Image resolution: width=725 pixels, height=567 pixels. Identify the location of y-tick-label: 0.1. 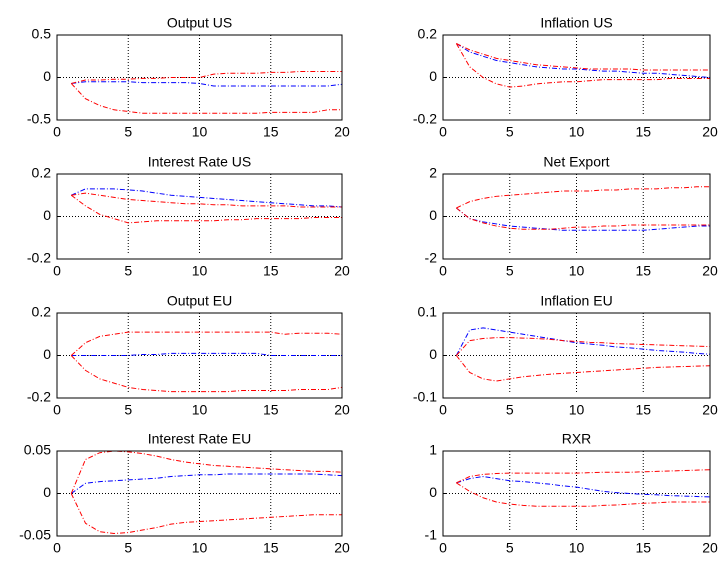
(428, 312).